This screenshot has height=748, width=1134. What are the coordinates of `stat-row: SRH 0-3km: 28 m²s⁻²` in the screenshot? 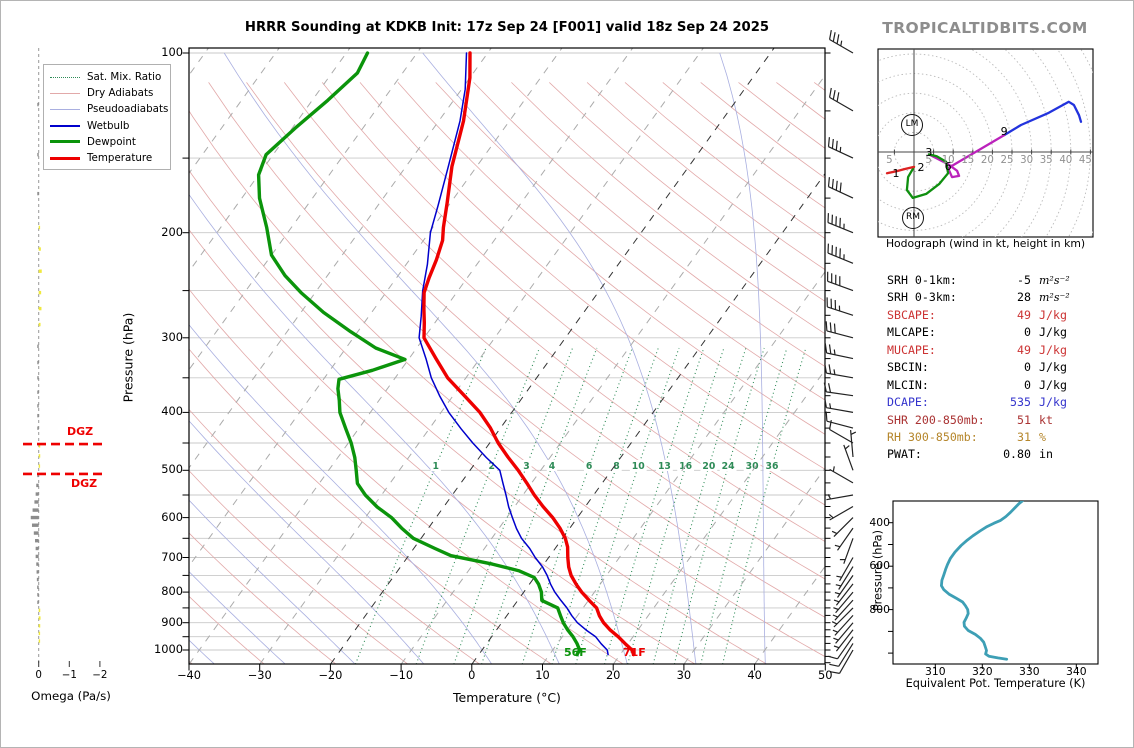 It's located at (994, 297).